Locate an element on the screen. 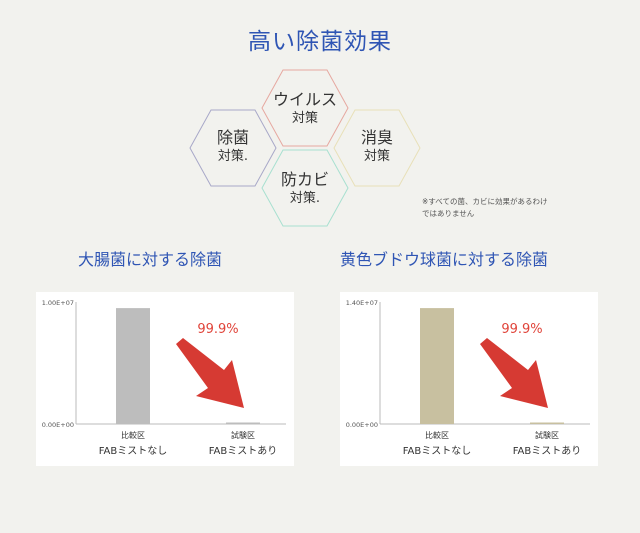  chart-title-ecoli: 大腸菌に対する除菌 is located at coordinates (150, 259).